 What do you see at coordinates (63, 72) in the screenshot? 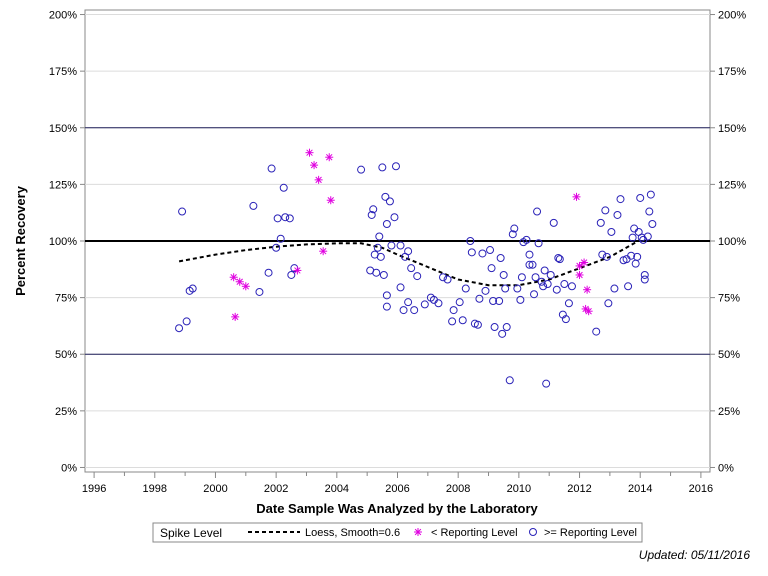
I see `y-tick-label-left: 175%` at bounding box center [63, 72].